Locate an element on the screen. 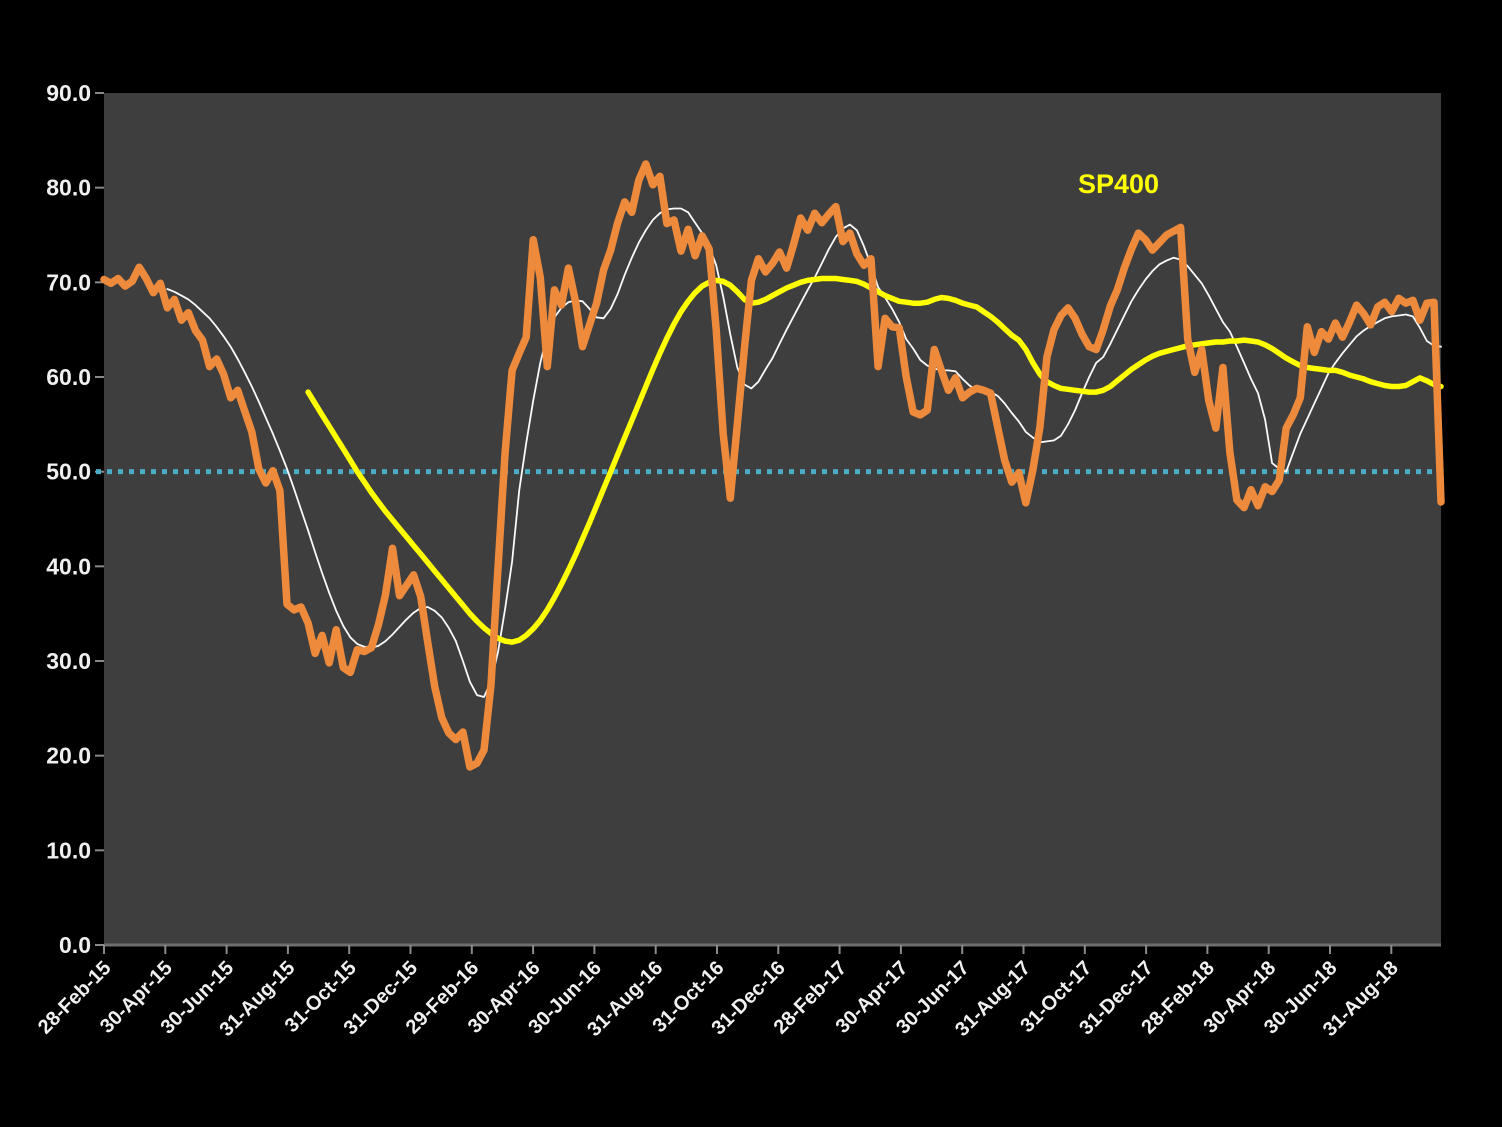 This screenshot has height=1127, width=1502. y-tick-label: 10.0 is located at coordinates (68, 850).